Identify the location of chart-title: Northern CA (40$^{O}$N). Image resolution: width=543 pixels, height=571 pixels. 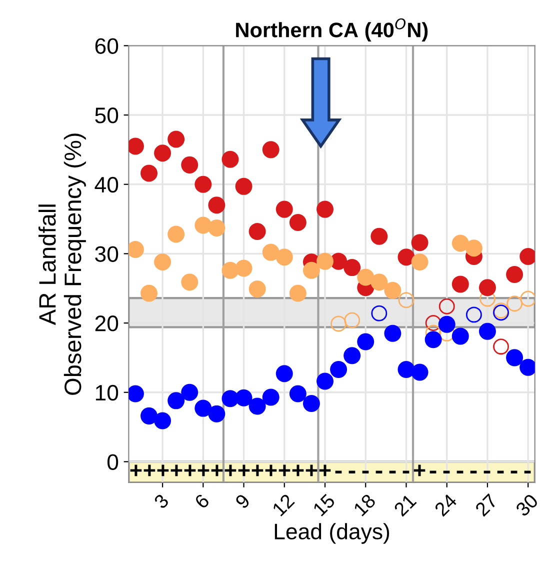
(332, 30).